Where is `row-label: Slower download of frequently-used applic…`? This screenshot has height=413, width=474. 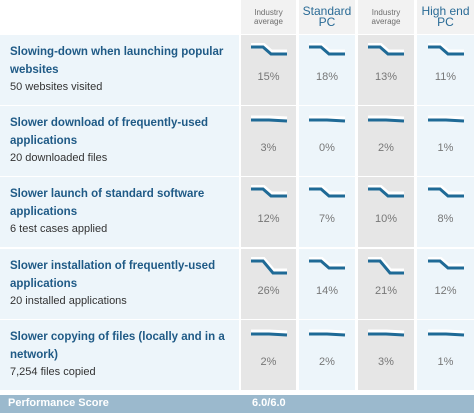 row-label: Slower download of frequently-used applic… is located at coordinates (119, 141).